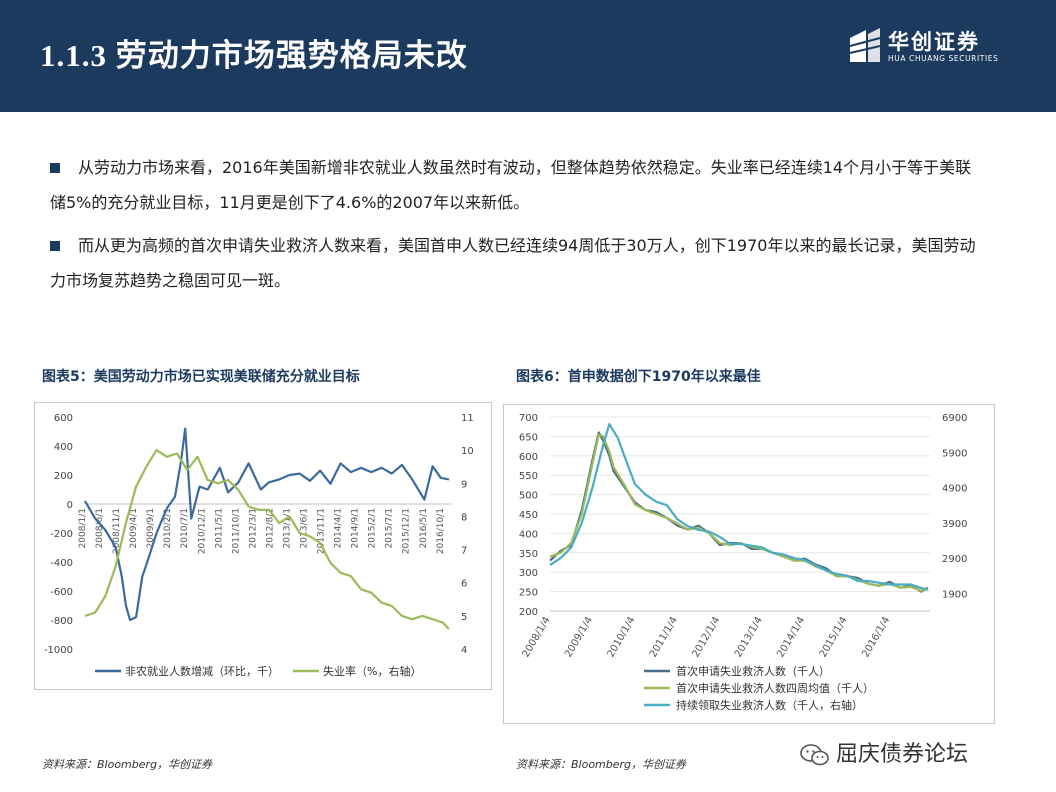  What do you see at coordinates (467, 451) in the screenshot?
I see `chart5-y-right-tick: 10` at bounding box center [467, 451].